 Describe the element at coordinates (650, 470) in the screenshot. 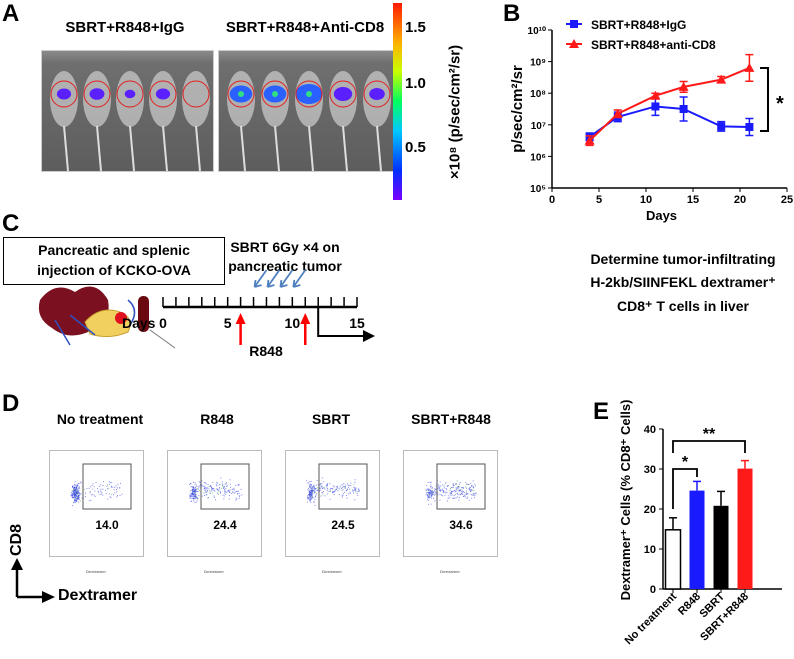

I see `y-tick-label: 30` at that location.